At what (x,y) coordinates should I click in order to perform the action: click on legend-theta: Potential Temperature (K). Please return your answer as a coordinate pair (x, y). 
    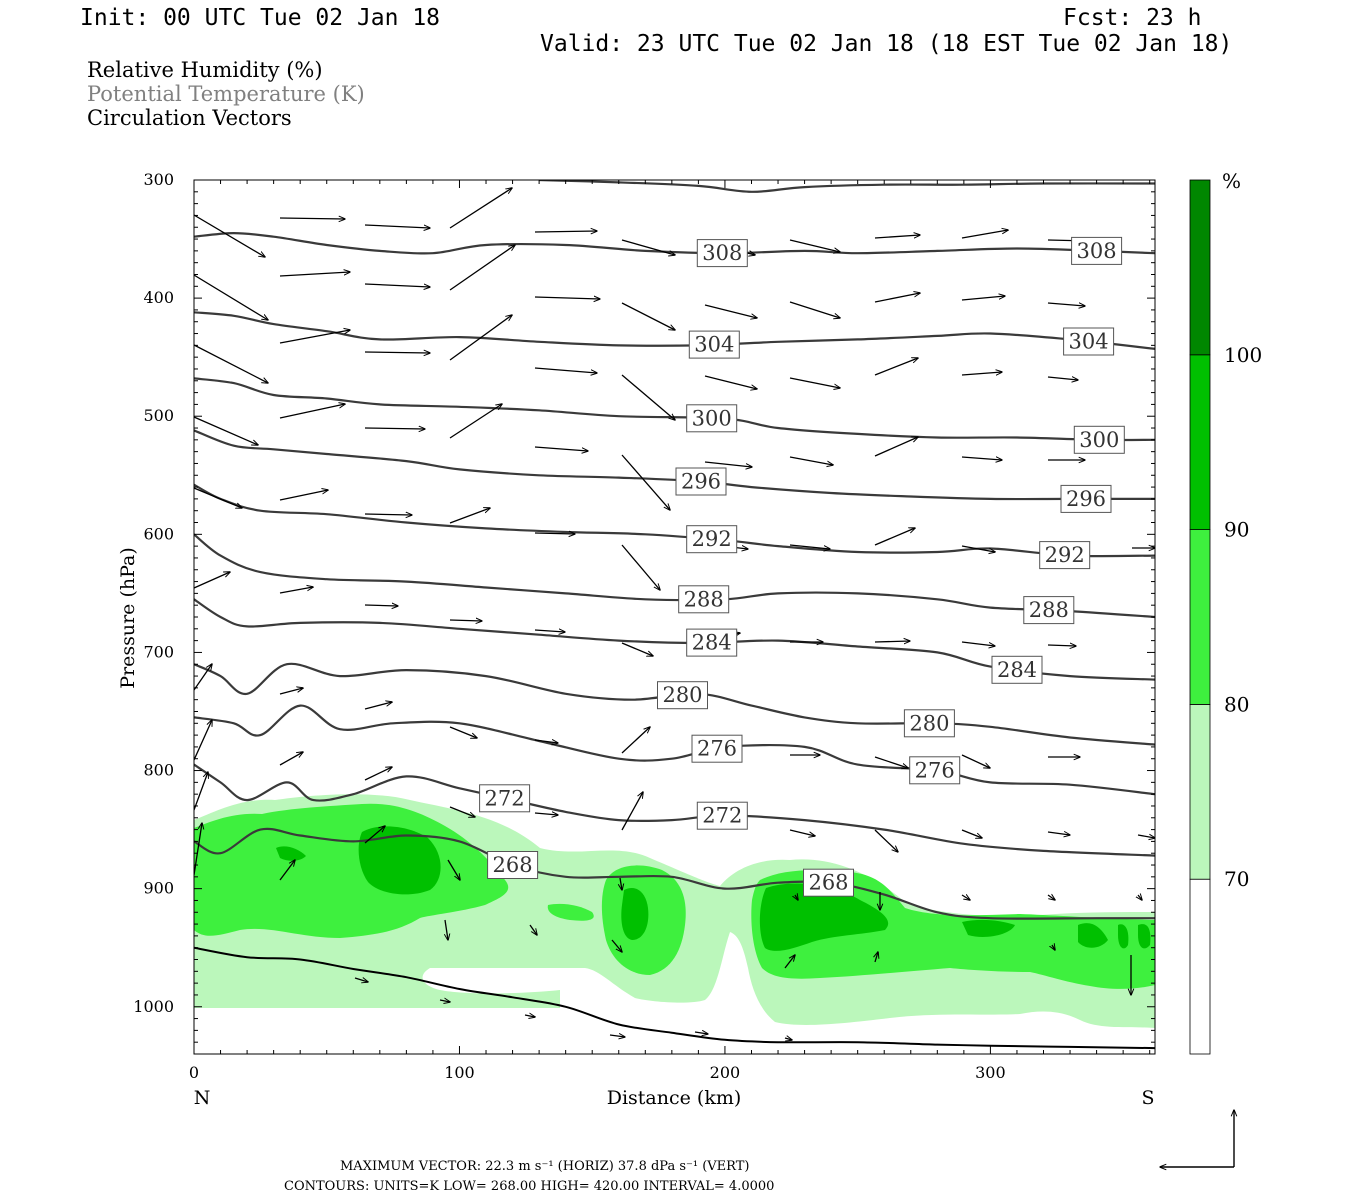
    Looking at the image, I should click on (226, 94).